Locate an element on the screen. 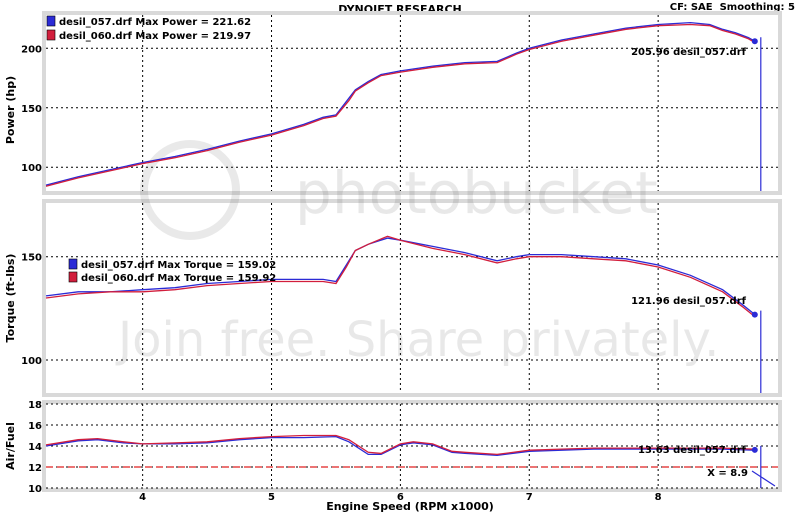  power-ytick-label: 200 is located at coordinates (31, 49).